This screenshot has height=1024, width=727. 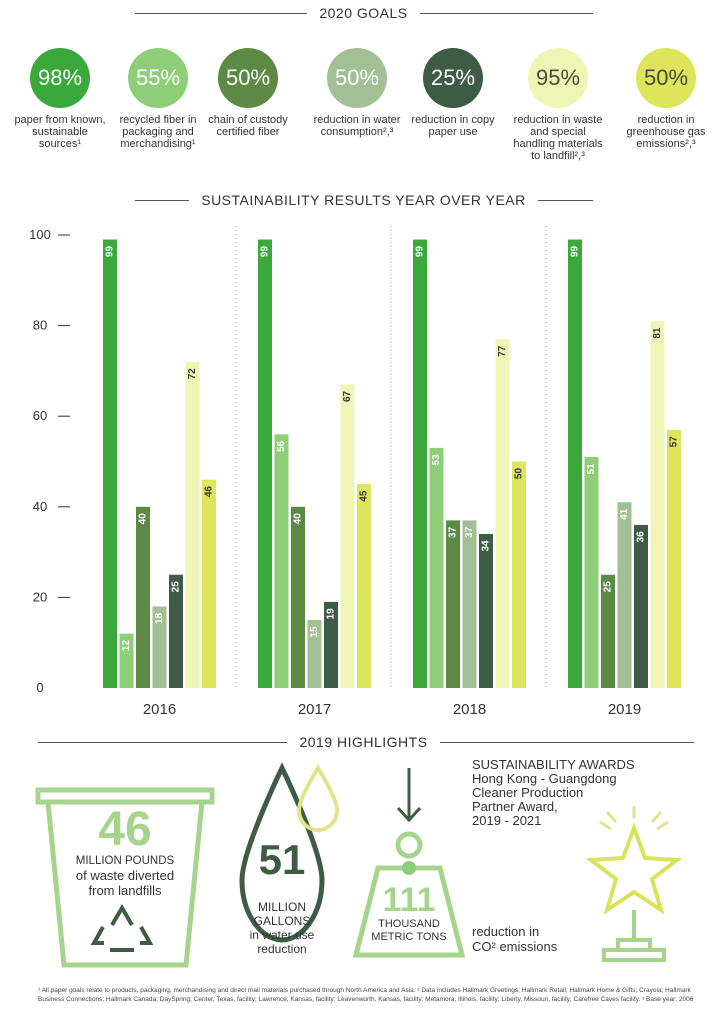 I want to click on water-caption: MILLION GALLONS in water use reduction, so click(x=282, y=928).